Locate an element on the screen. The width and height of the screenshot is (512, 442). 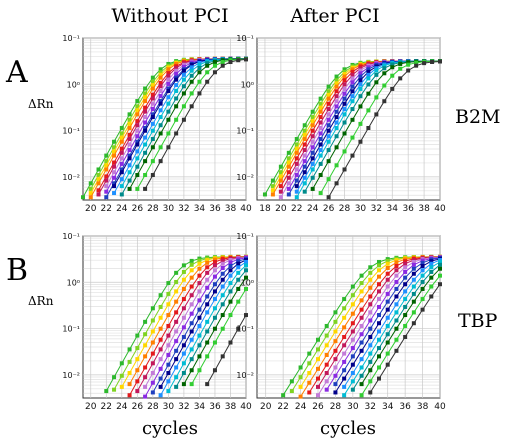
x-tick-label: 28 is located at coordinates (153, 209).